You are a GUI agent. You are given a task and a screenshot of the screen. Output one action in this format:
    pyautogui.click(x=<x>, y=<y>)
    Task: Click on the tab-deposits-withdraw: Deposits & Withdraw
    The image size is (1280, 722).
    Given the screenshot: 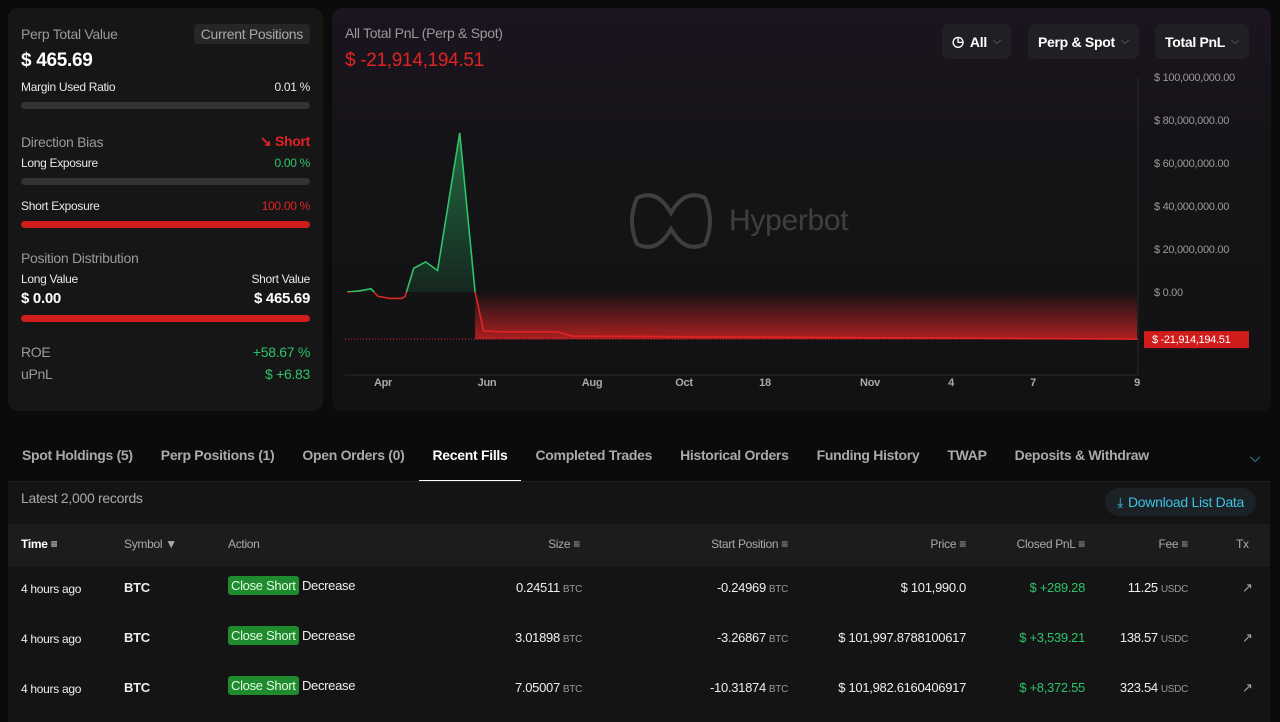 What is the action you would take?
    pyautogui.click(x=1081, y=455)
    